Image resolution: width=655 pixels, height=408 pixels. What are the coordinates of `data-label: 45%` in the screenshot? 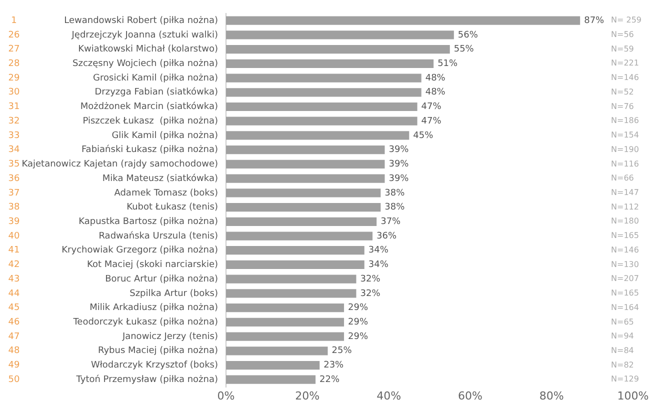 It's located at (423, 135).